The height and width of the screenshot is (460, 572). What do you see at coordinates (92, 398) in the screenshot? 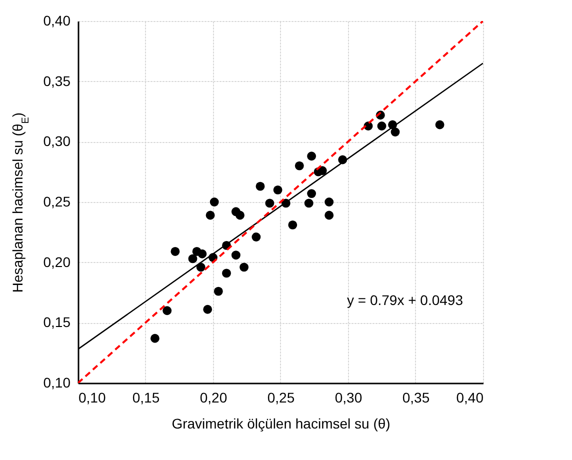
I see `x-tick-label: 0,10` at bounding box center [92, 398].